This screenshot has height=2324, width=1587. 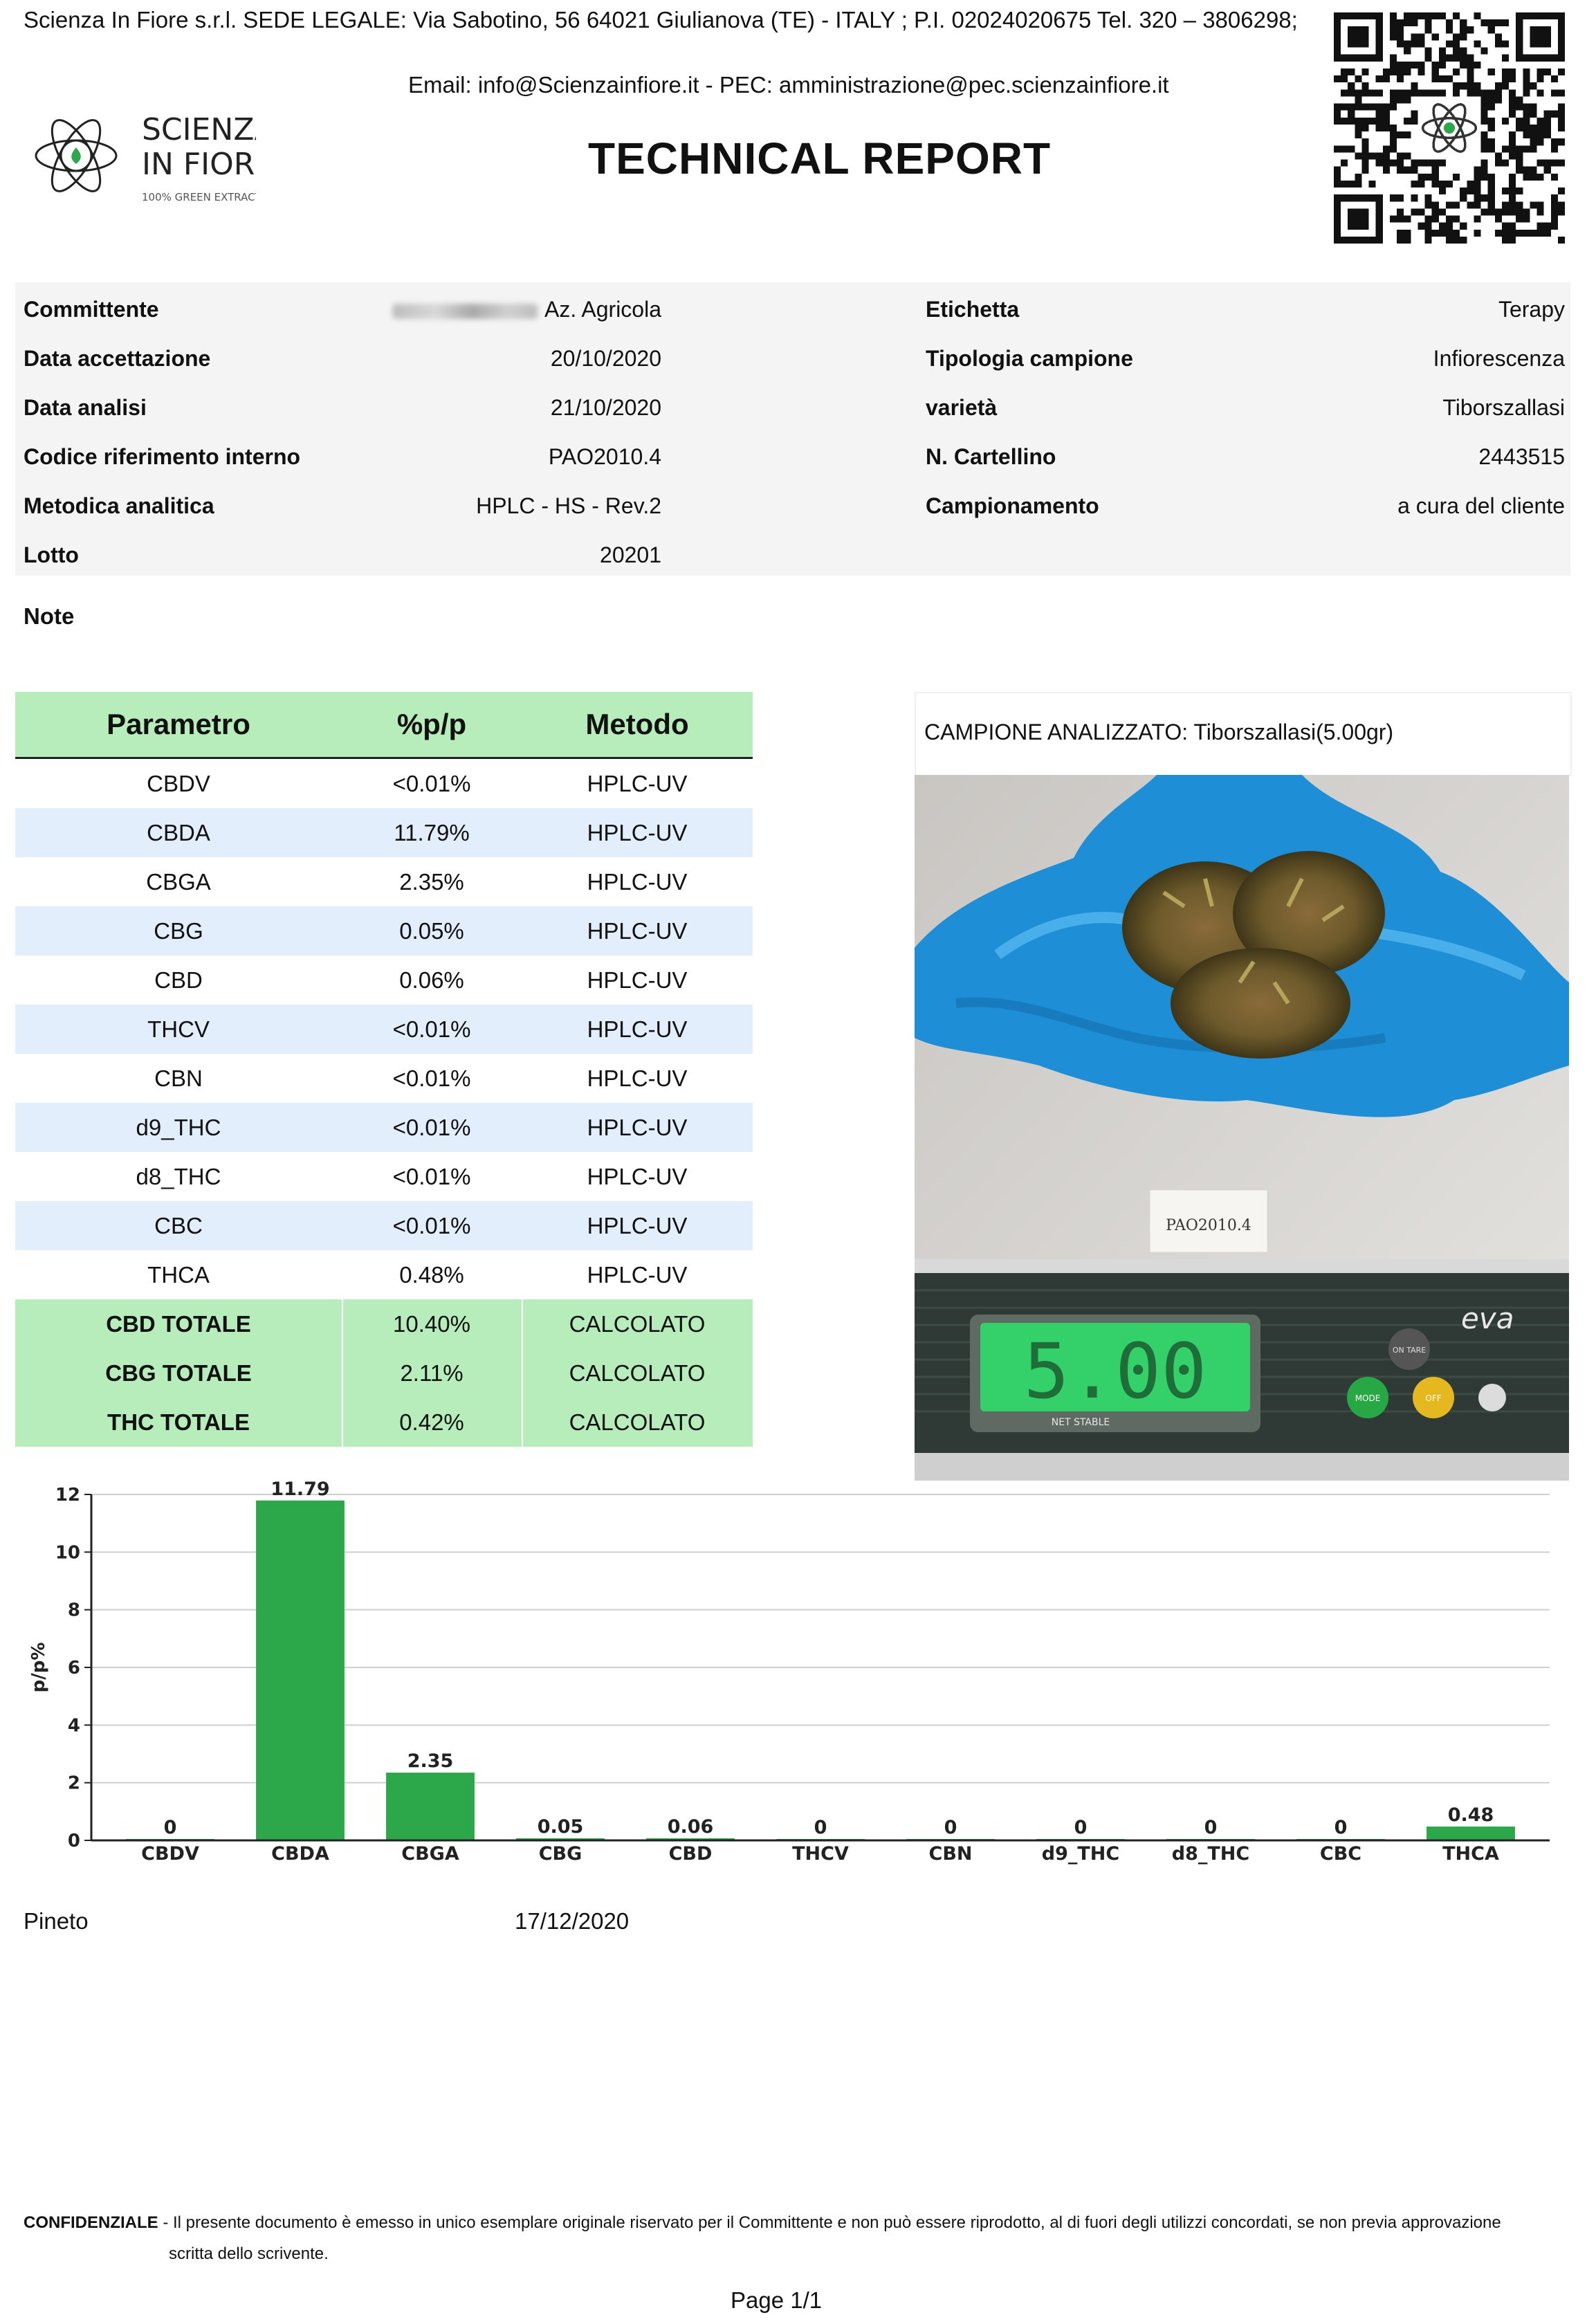 What do you see at coordinates (602, 309) in the screenshot?
I see `info-left-value-text: Az. Agricola` at bounding box center [602, 309].